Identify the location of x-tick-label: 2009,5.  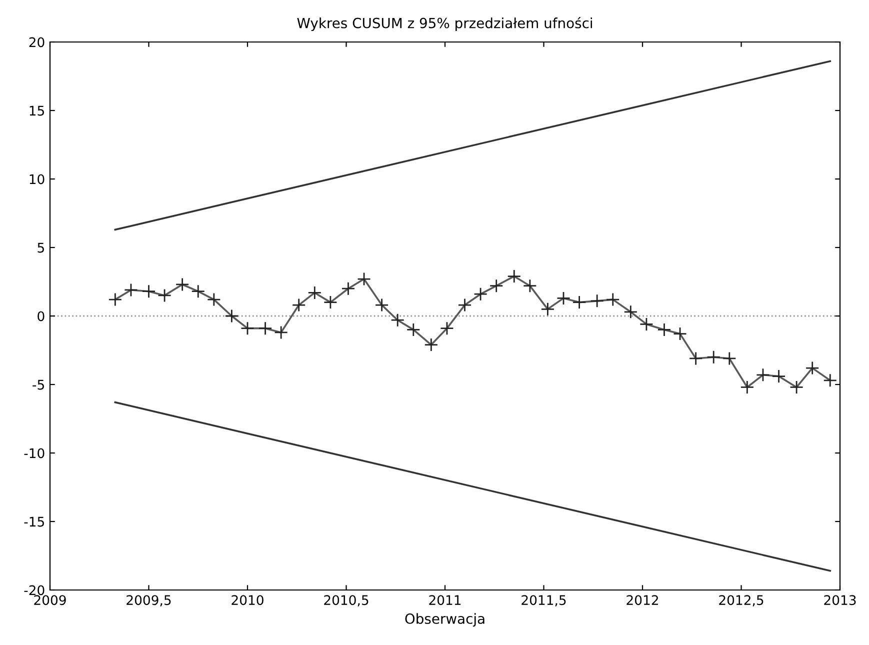
(148, 600).